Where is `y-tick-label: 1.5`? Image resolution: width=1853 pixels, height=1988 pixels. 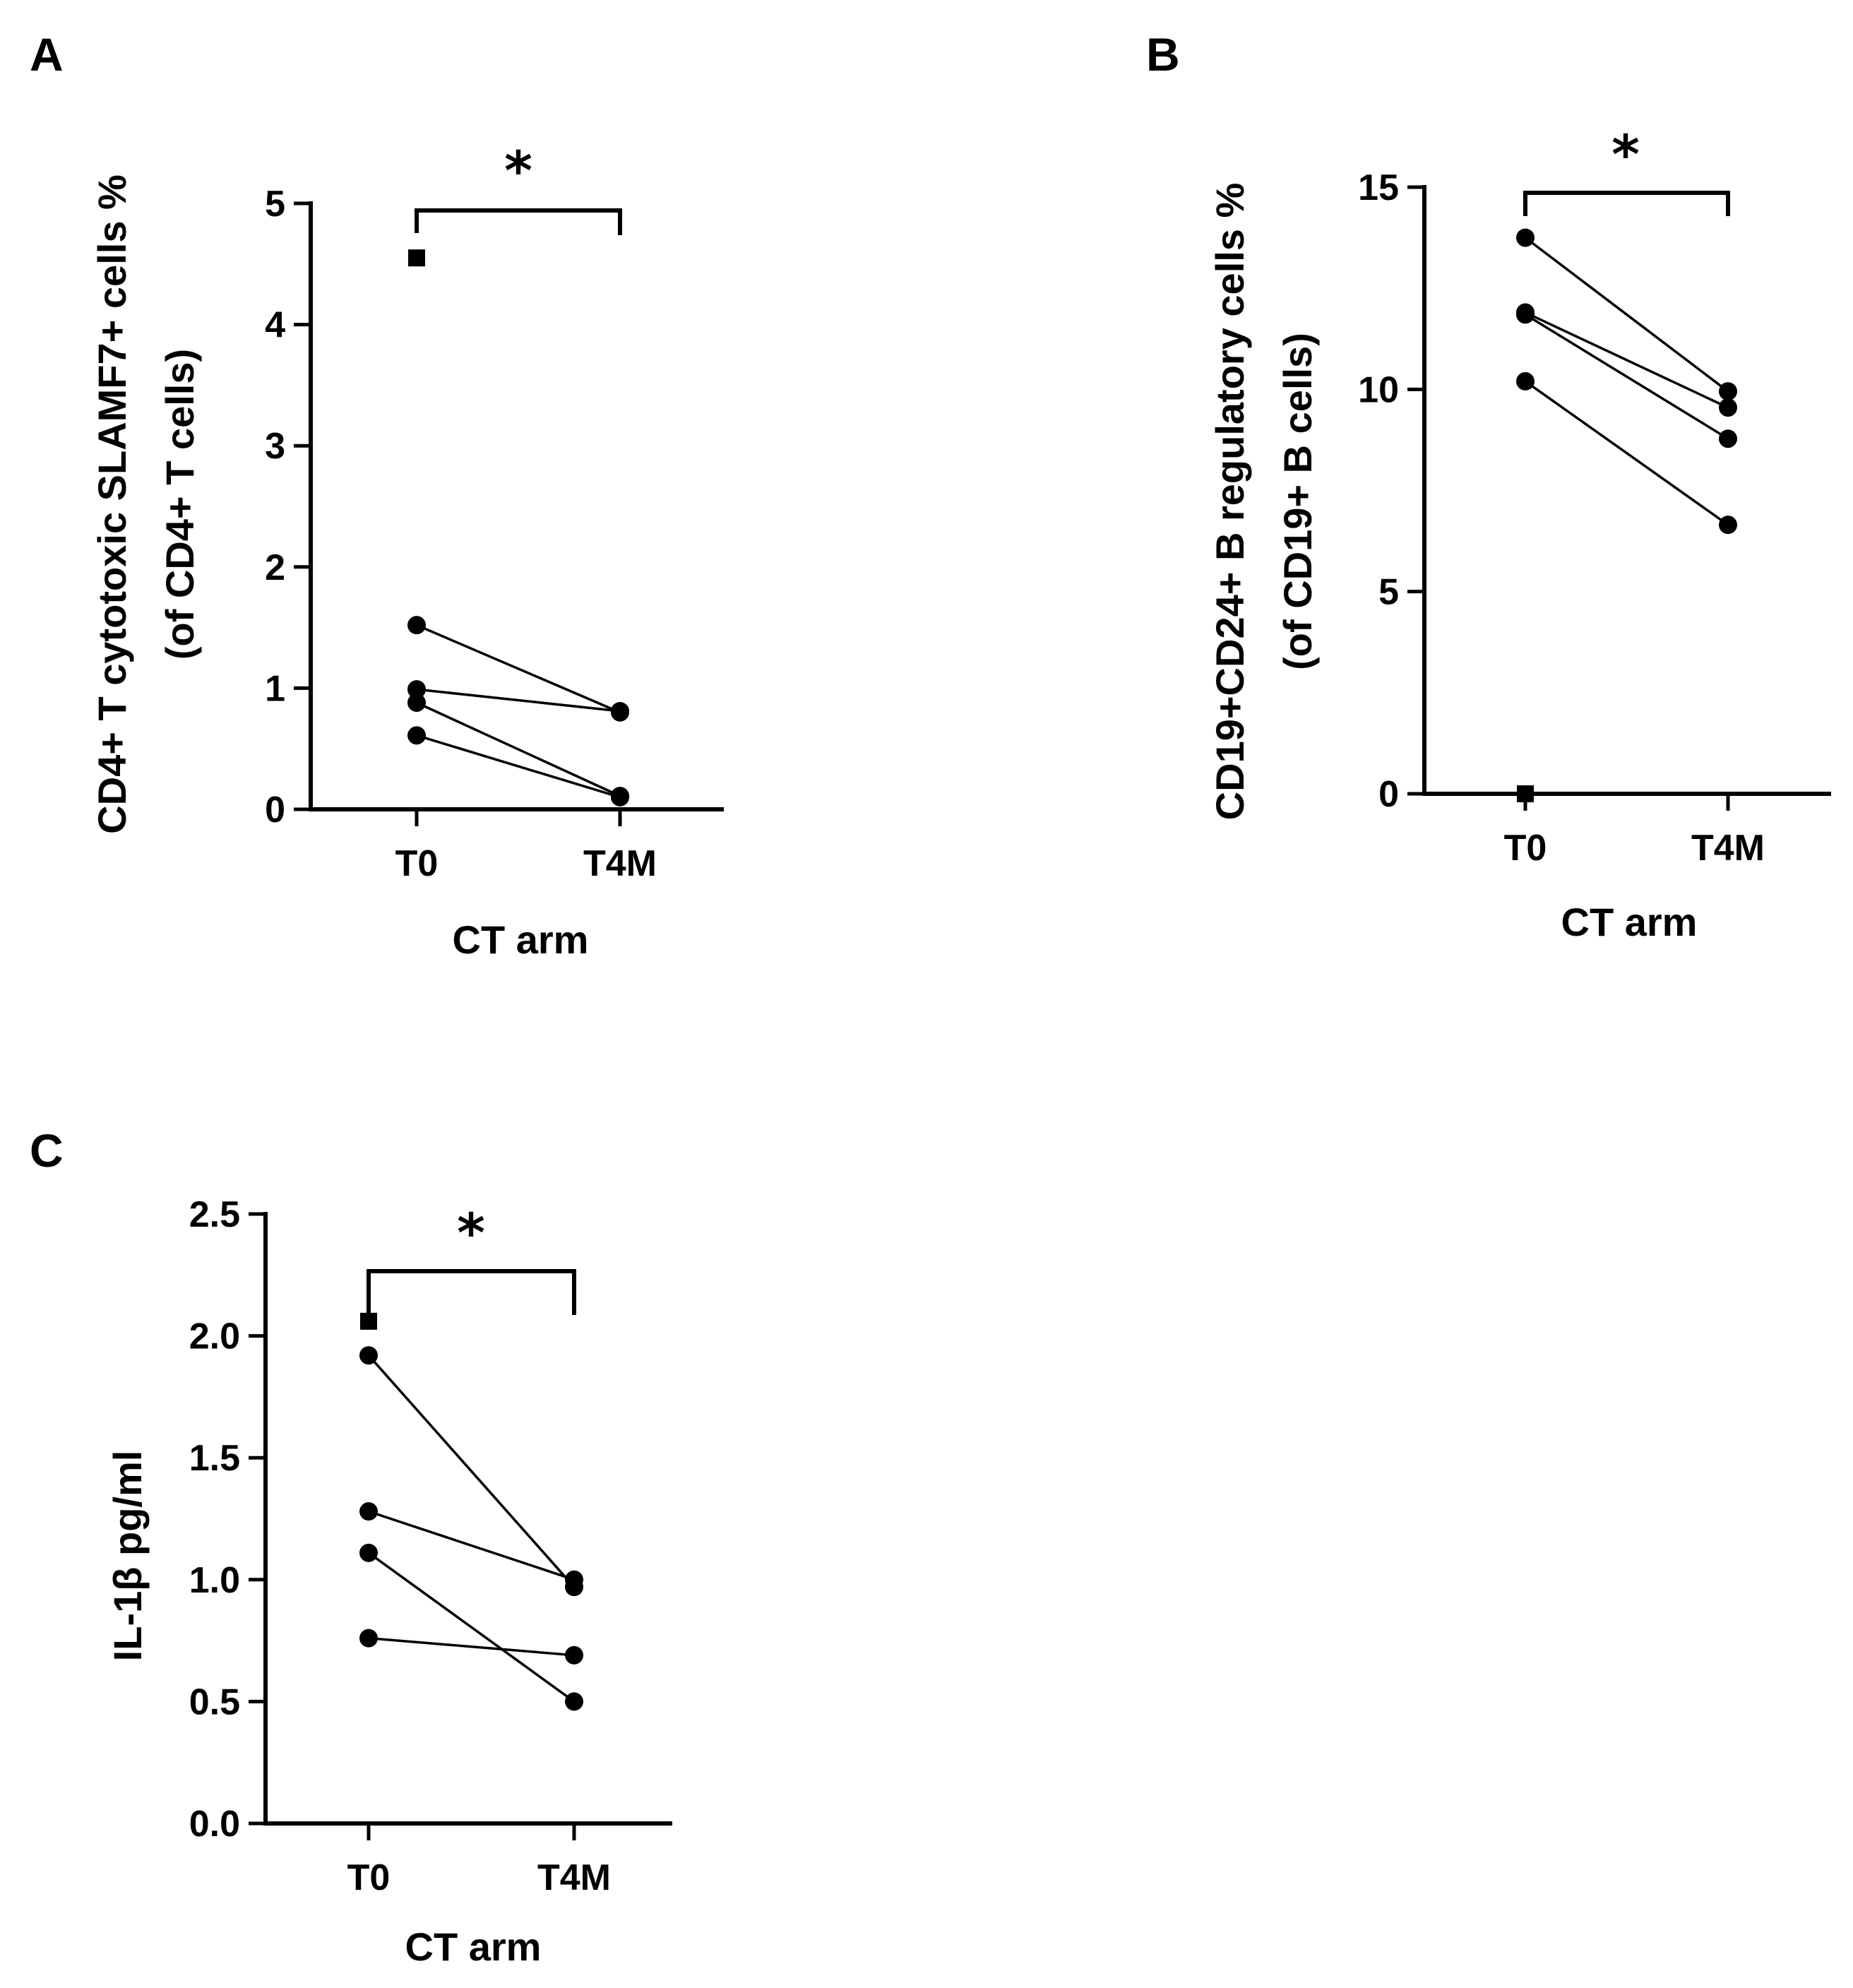 y-tick-label: 1.5 is located at coordinates (214, 1459).